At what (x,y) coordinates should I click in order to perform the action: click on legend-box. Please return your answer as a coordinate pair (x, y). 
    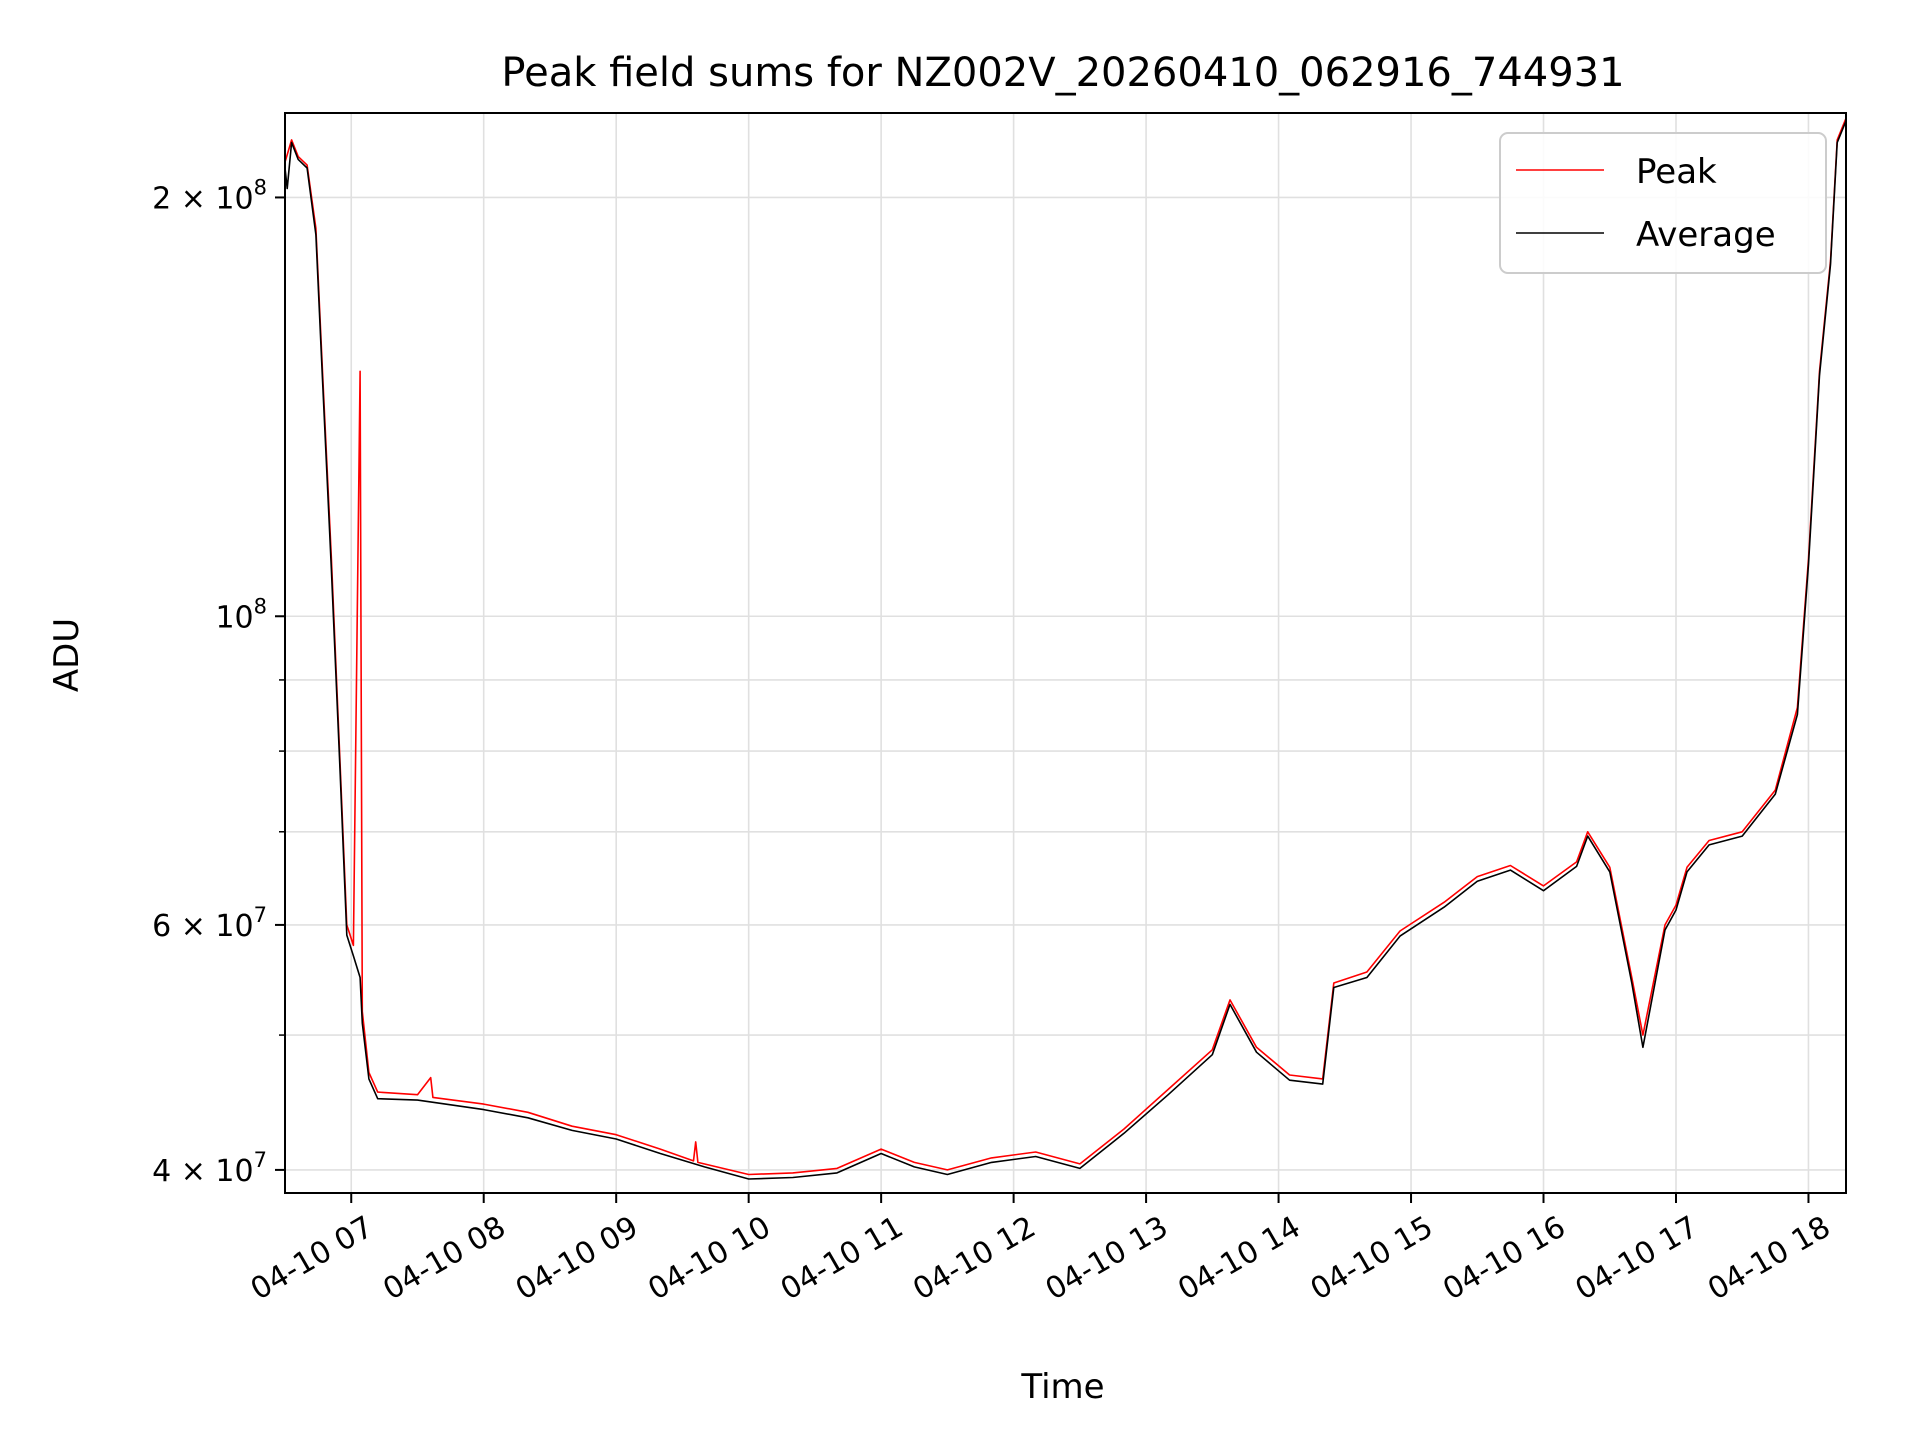
    Looking at the image, I should click on (1663, 203).